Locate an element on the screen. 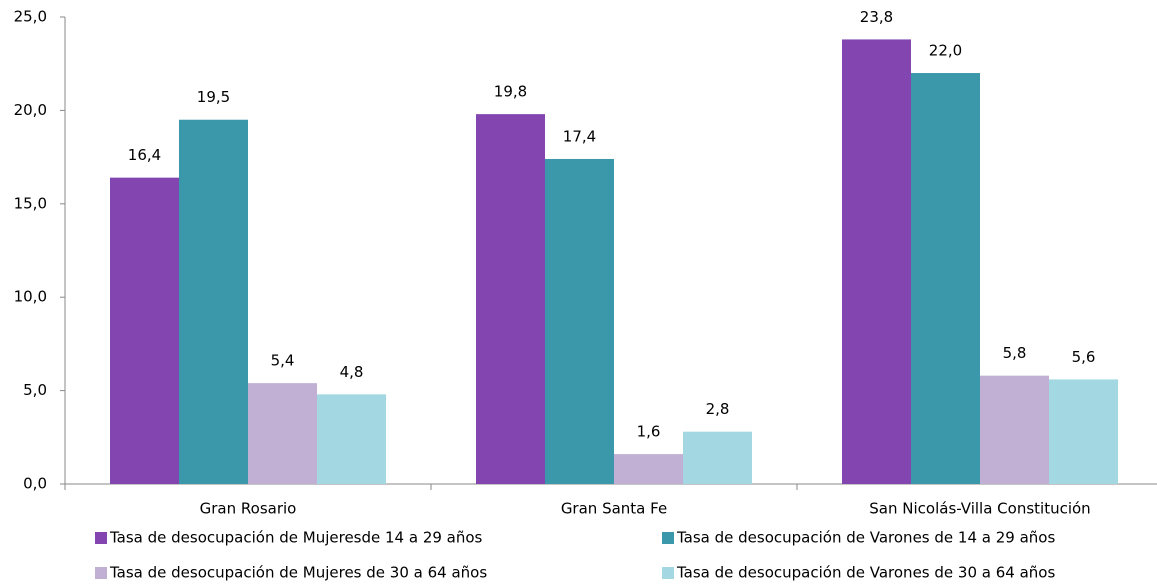 The image size is (1157, 586). y-tick-label: 0,0 is located at coordinates (35, 484).